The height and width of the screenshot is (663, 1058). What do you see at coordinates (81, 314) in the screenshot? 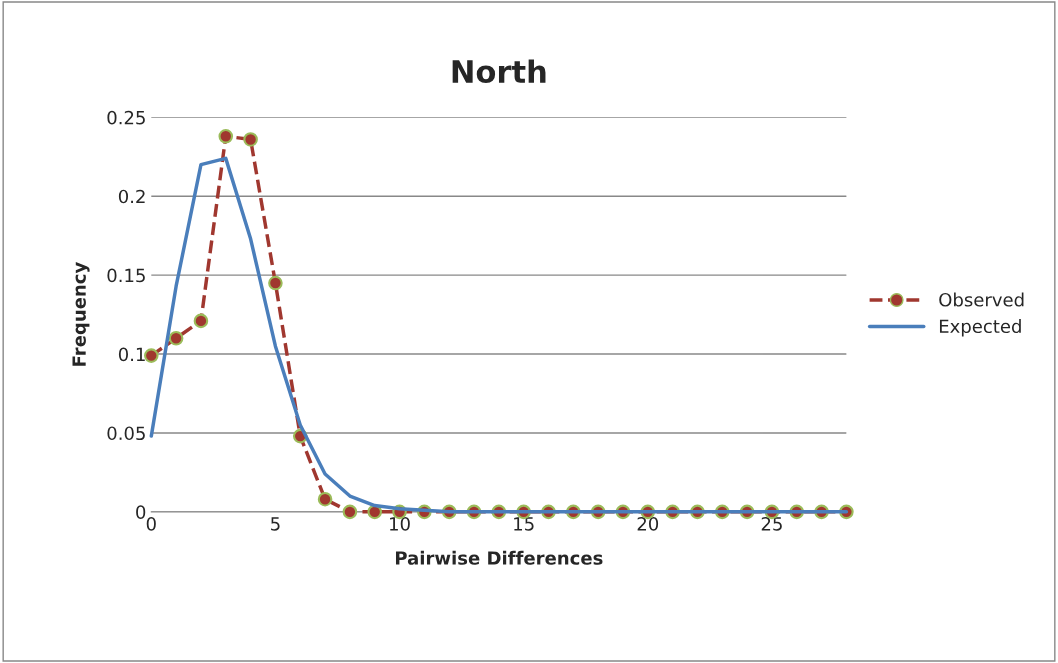
I see `y-axis-title: Frequency` at bounding box center [81, 314].